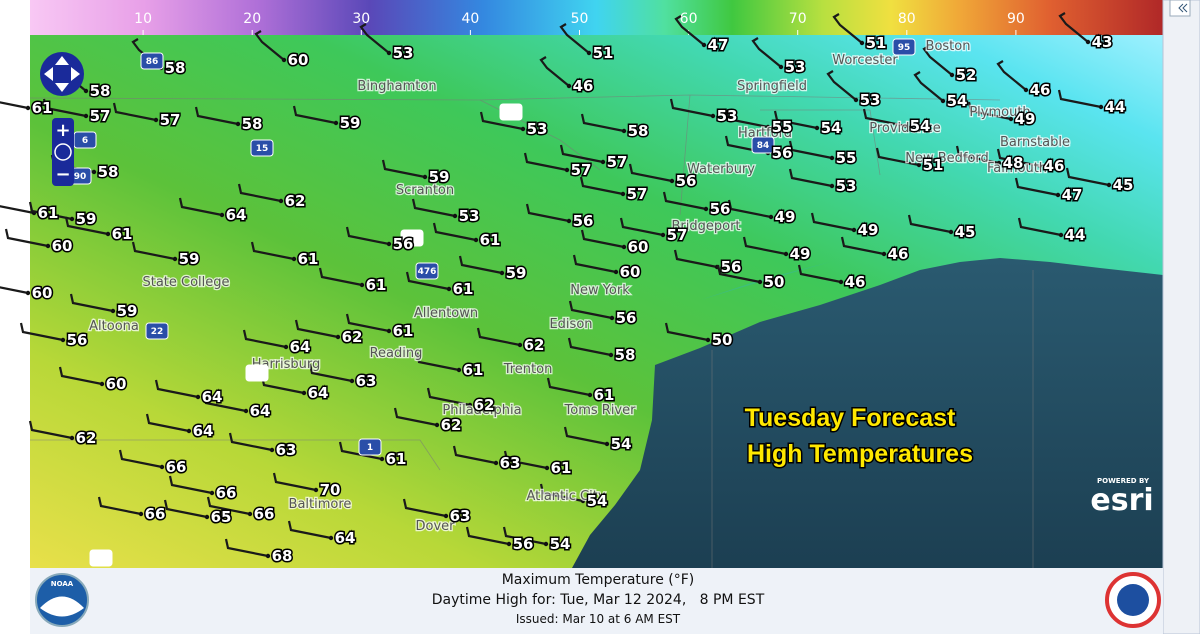  Describe the element at coordinates (427, 272) in the screenshot. I see `route-number: 476` at that location.